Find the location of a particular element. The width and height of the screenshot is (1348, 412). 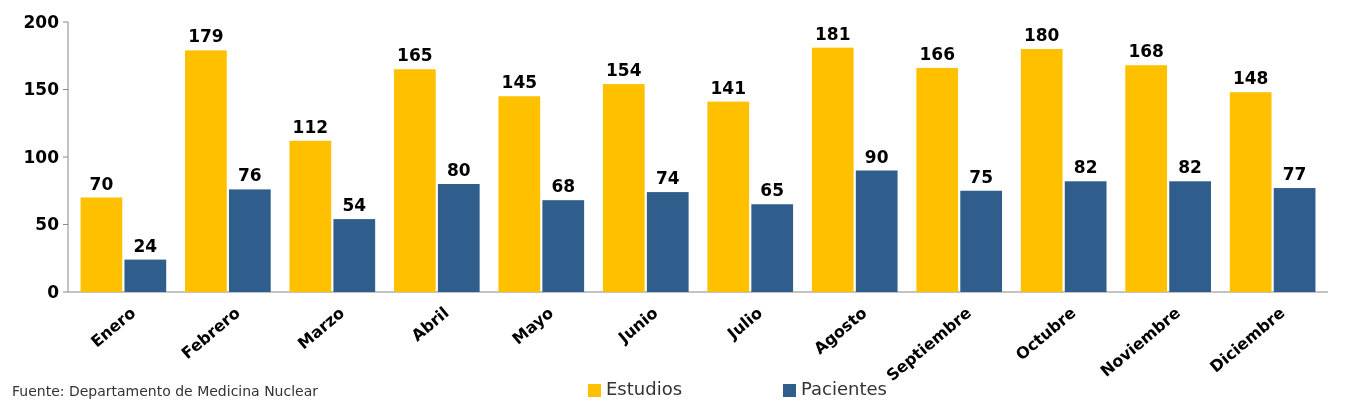

data-label: 145 is located at coordinates (519, 82).